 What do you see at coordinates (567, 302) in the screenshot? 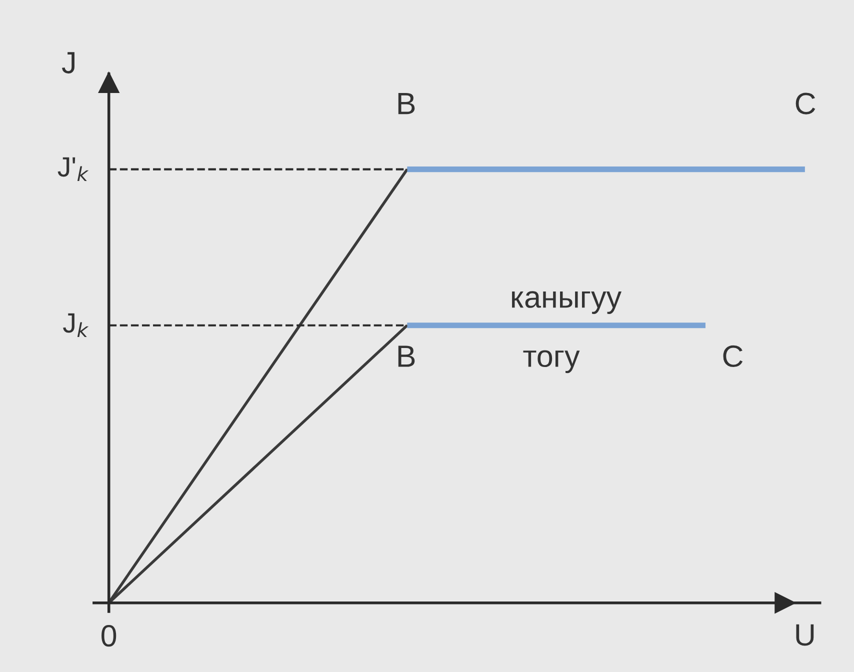
I see `annotation: каныгуу` at bounding box center [567, 302].